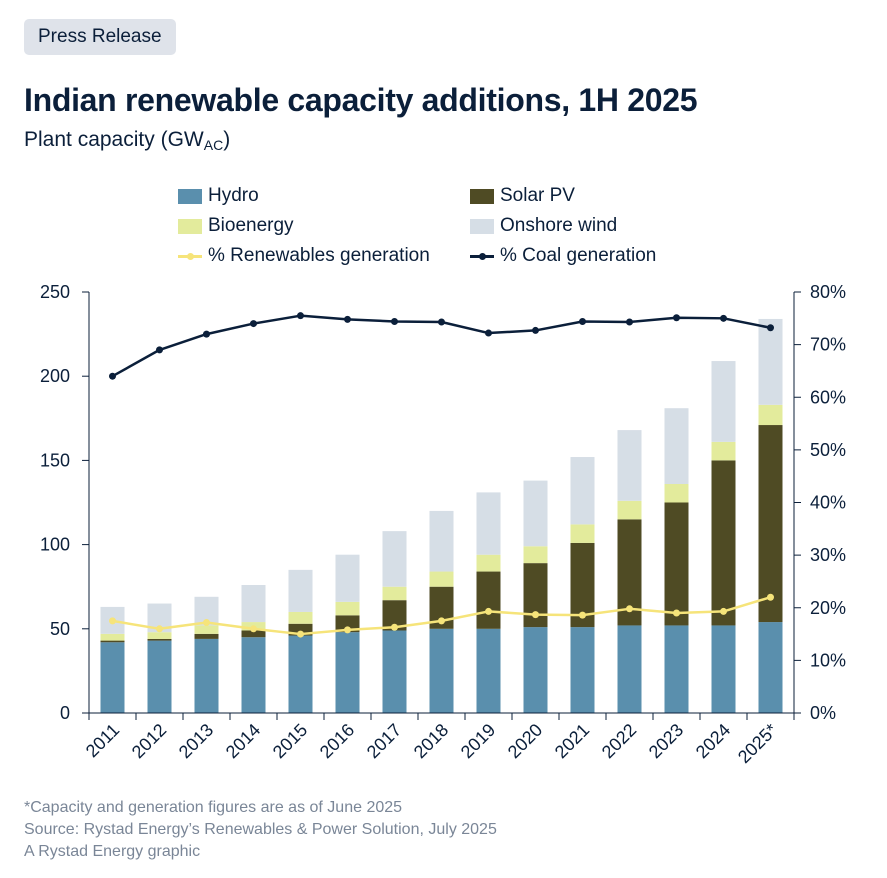  What do you see at coordinates (522, 196) in the screenshot?
I see `legend-solar: Solar PV` at bounding box center [522, 196].